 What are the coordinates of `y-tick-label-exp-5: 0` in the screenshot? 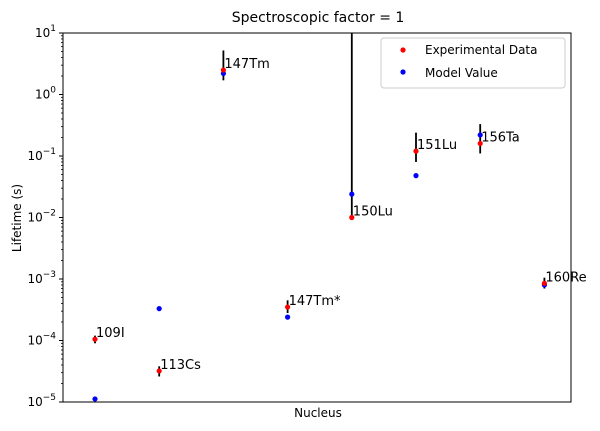 It's located at (53, 91).